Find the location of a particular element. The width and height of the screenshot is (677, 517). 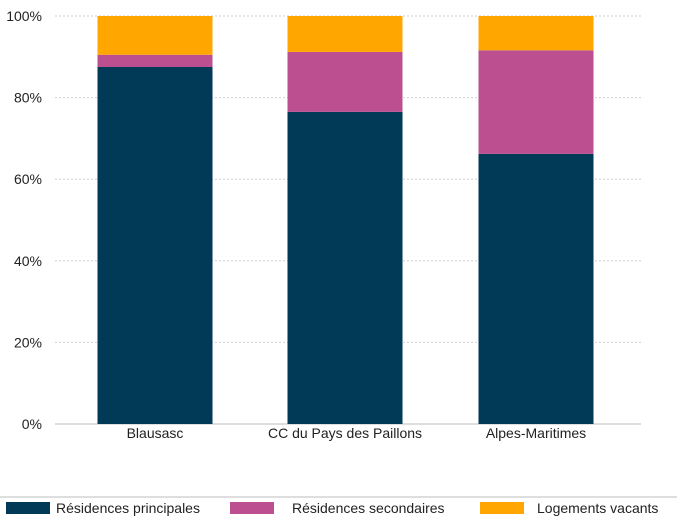

y-tick-label: 40% is located at coordinates (28, 261).